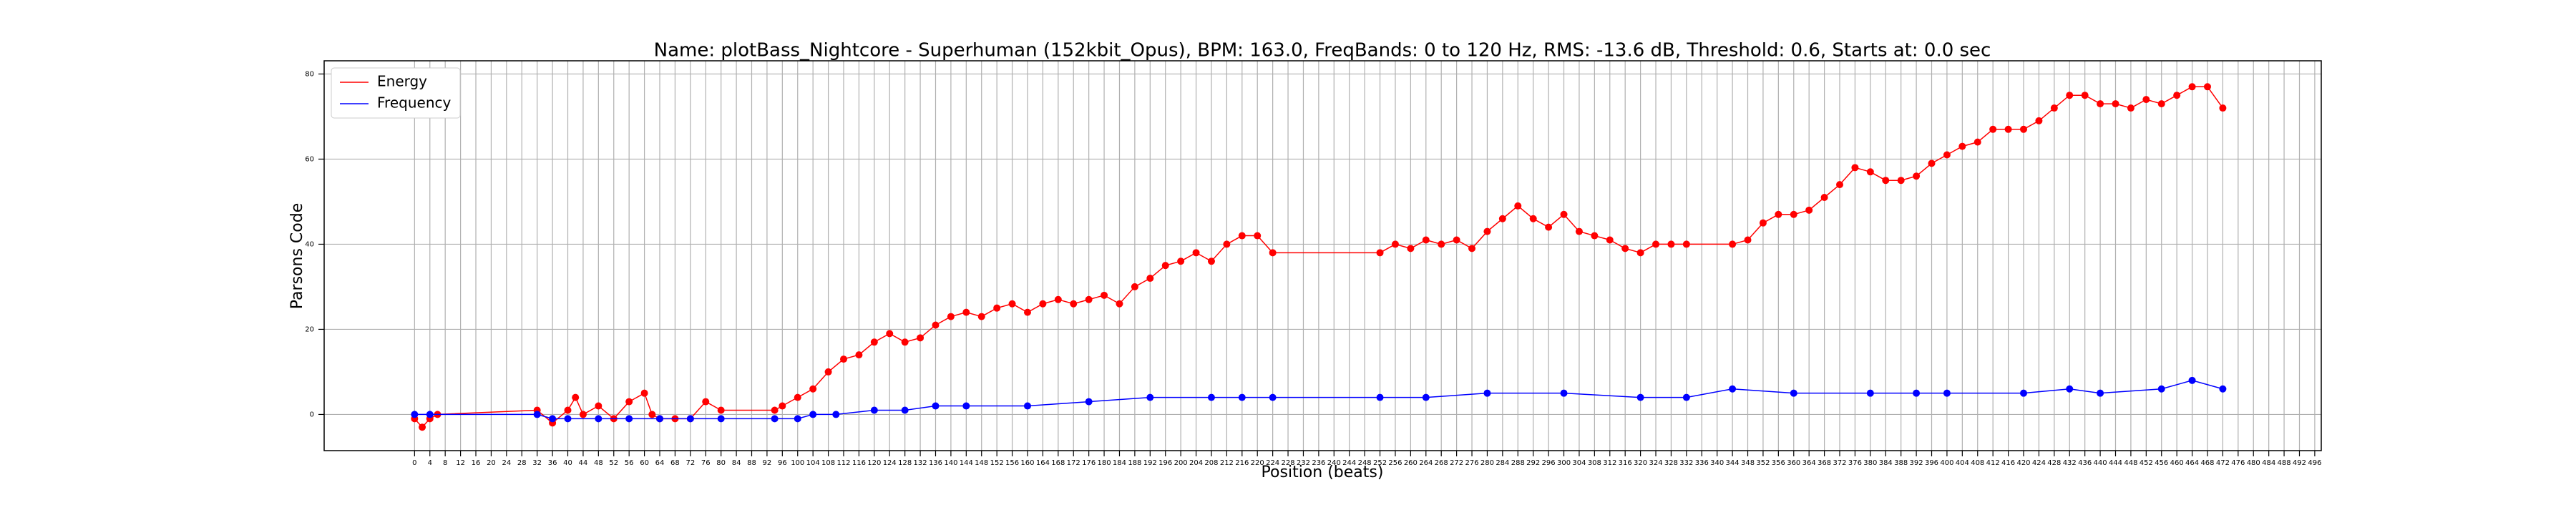  What do you see at coordinates (935, 463) in the screenshot?
I see `x-tick-label: 136` at bounding box center [935, 463].